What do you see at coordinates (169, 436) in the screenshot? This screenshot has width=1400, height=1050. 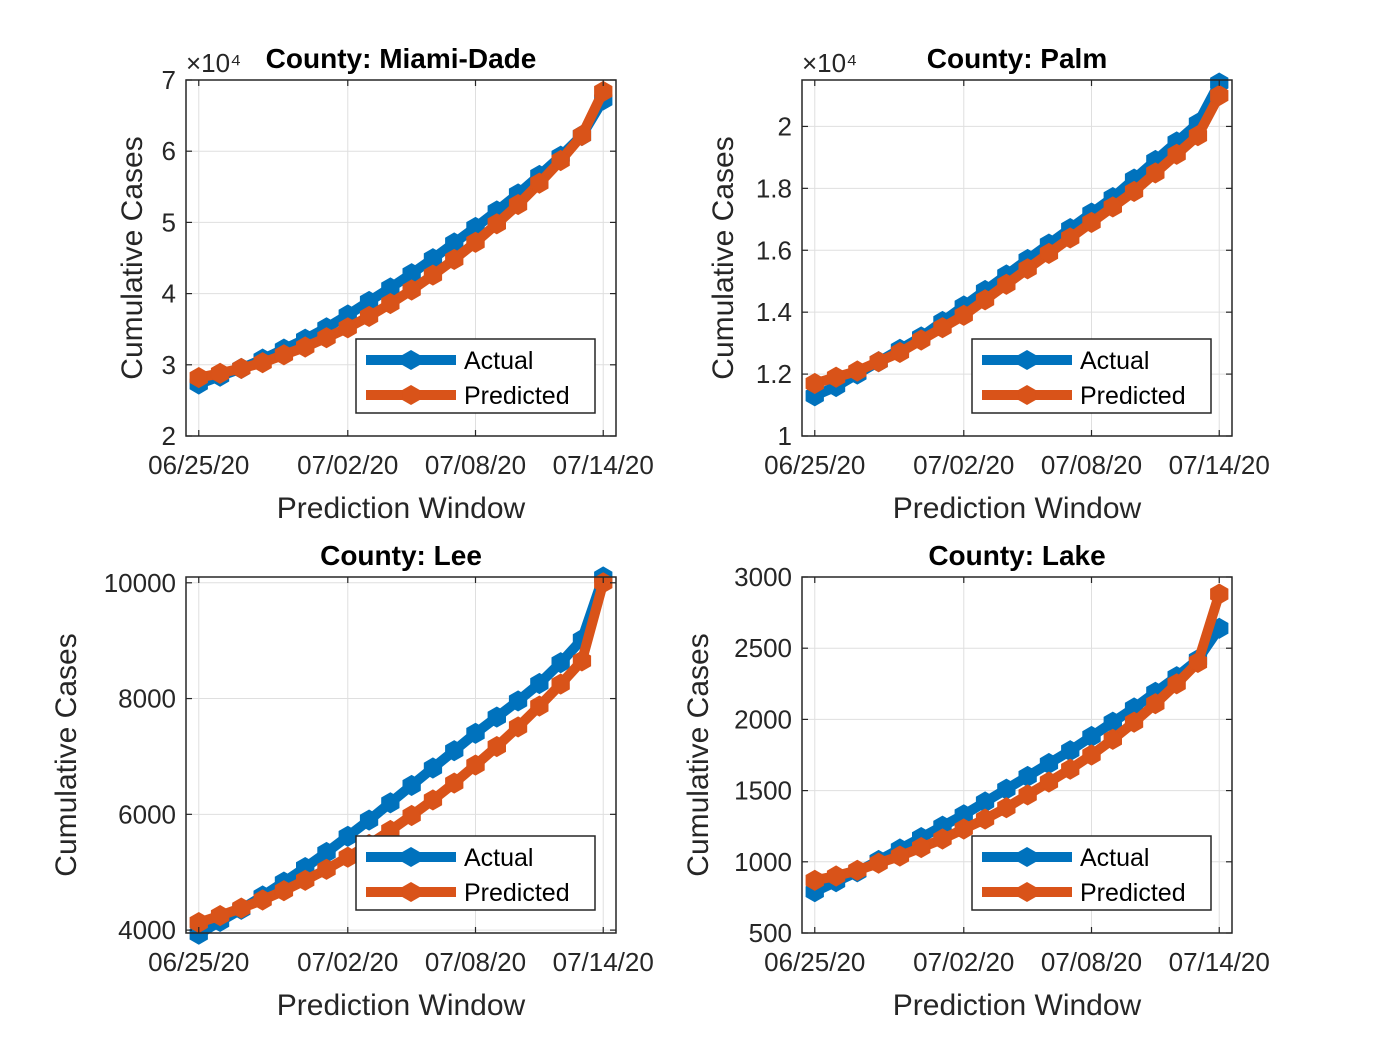 I see `y-tick-label: 2` at bounding box center [169, 436].